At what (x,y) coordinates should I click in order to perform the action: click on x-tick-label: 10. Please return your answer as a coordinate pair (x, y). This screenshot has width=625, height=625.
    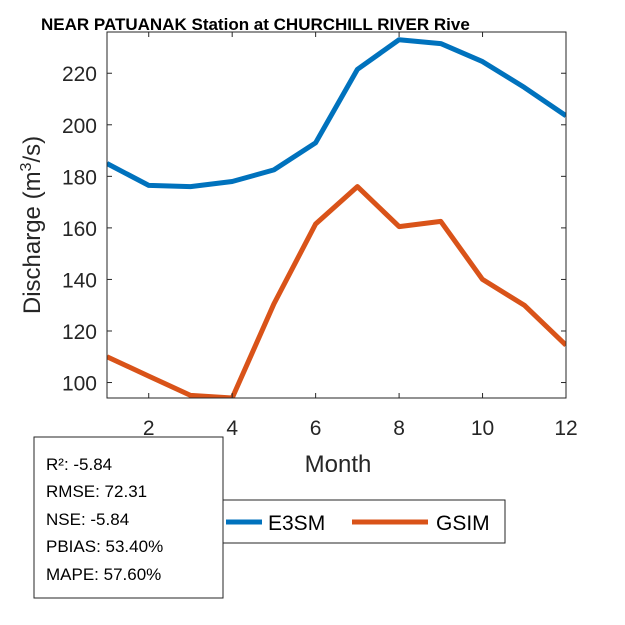
    Looking at the image, I should click on (482, 428).